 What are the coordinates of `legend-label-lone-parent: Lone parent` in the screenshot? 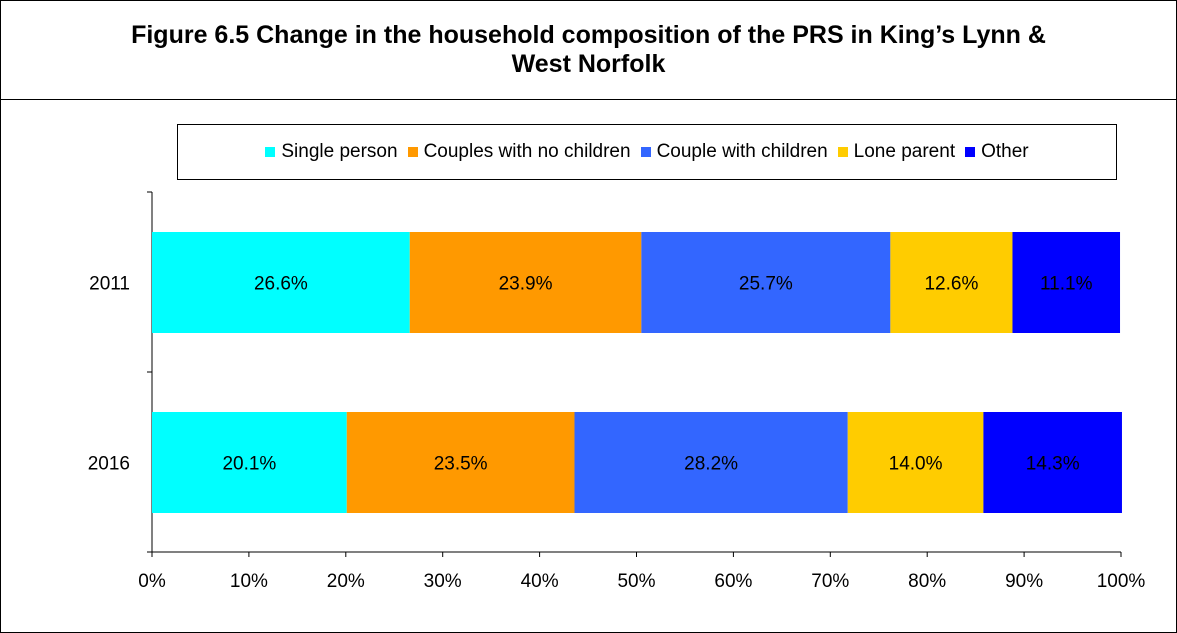 It's located at (904, 151).